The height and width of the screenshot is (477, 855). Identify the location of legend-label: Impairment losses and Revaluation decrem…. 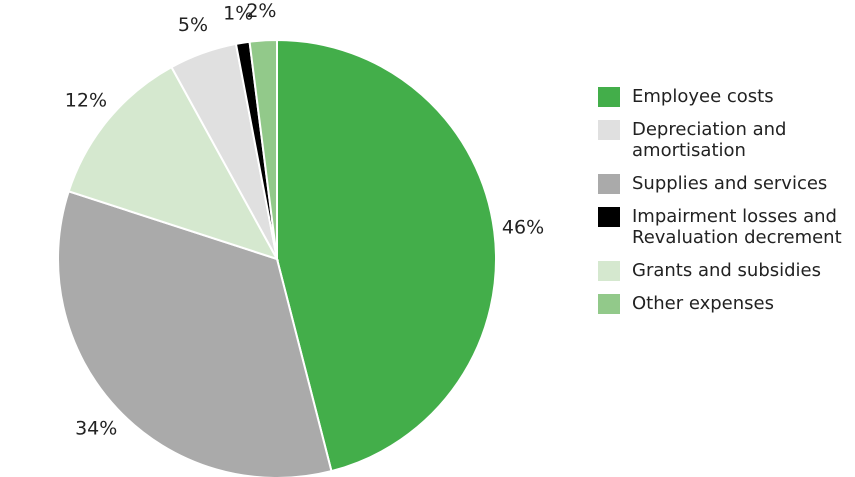
(737, 227).